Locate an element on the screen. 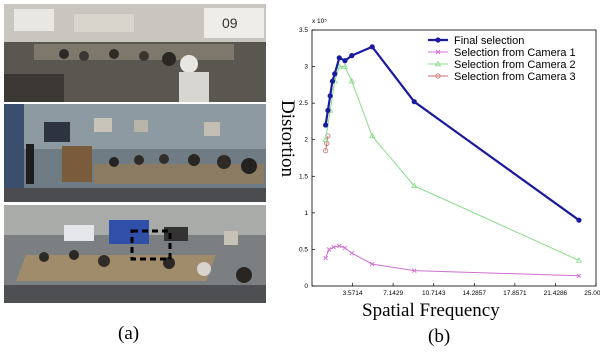 Image resolution: width=600 pixels, height=352 pixels. y-tick-label: 1 is located at coordinates (306, 213).